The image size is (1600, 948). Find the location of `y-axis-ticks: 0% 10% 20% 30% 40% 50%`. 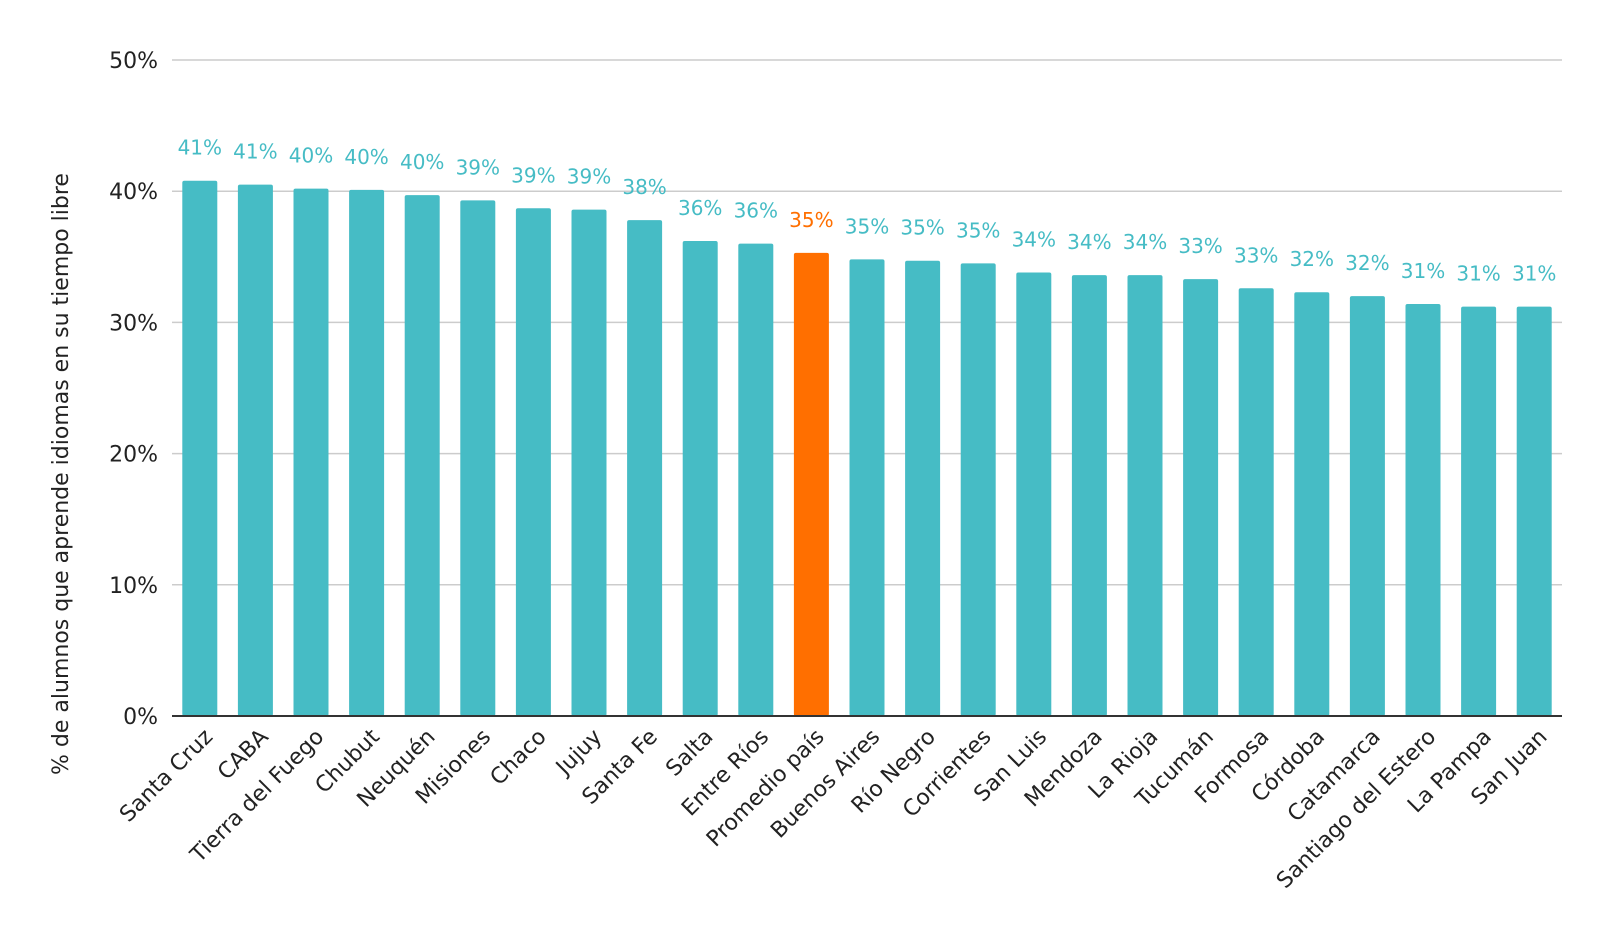

y-axis-ticks: 0% 10% 20% 30% 40% 50% is located at coordinates (133, 389).